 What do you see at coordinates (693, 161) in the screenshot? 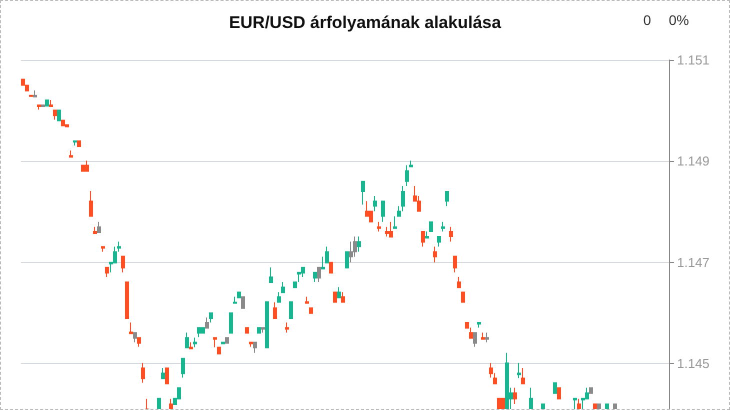
I see `y-tick-label: 1.149` at bounding box center [693, 161].